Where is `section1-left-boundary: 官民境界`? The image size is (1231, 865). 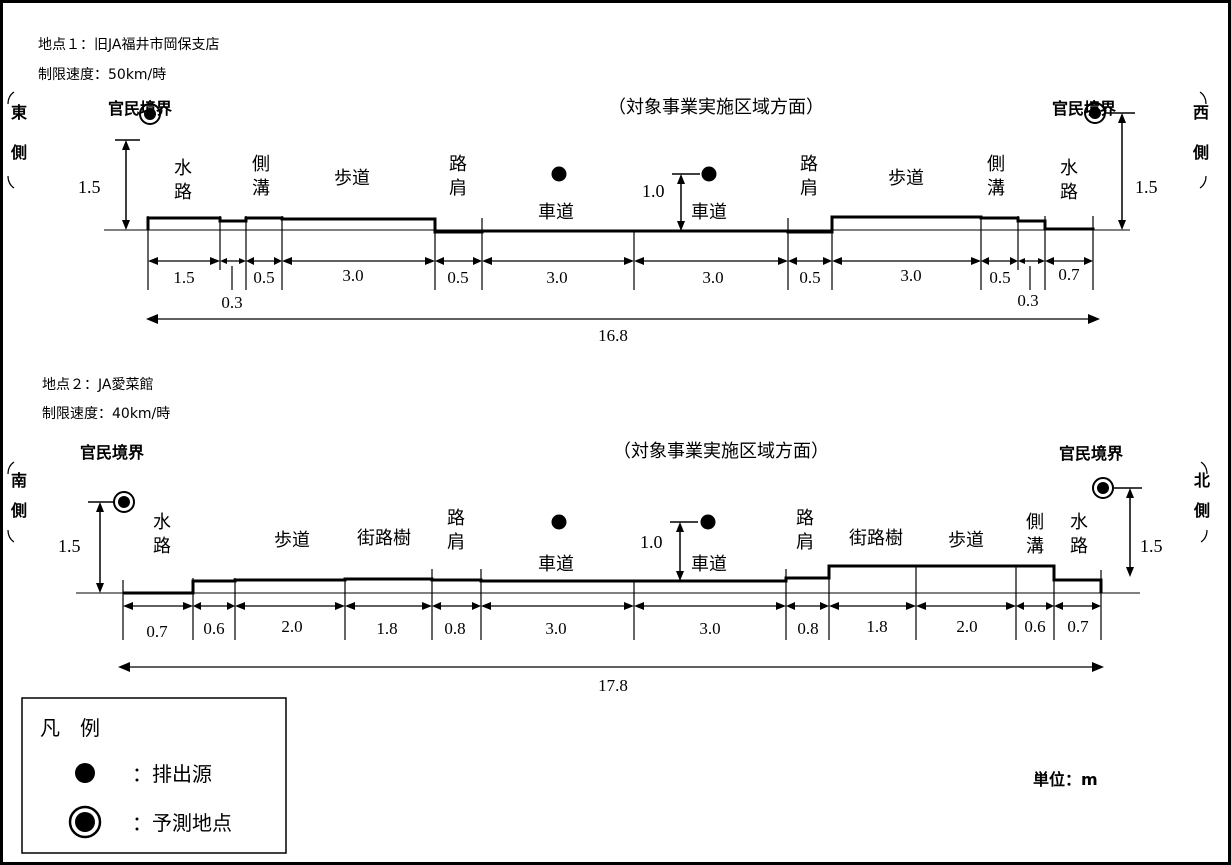 section1-left-boundary: 官民境界 is located at coordinates (140, 108).